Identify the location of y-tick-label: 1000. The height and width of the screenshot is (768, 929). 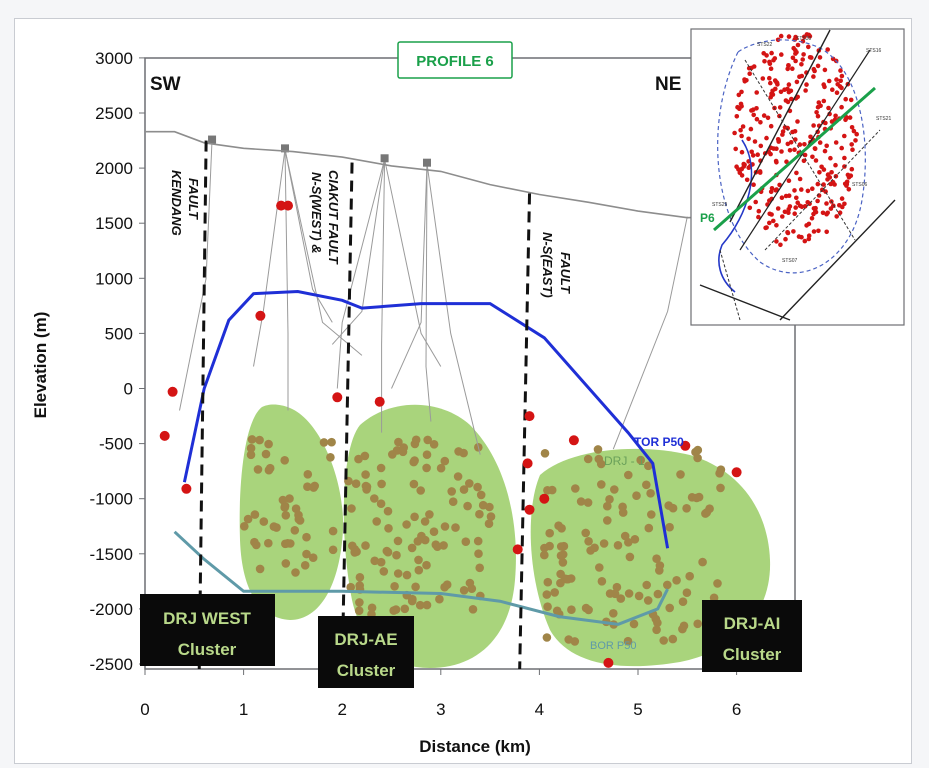
(114, 278).